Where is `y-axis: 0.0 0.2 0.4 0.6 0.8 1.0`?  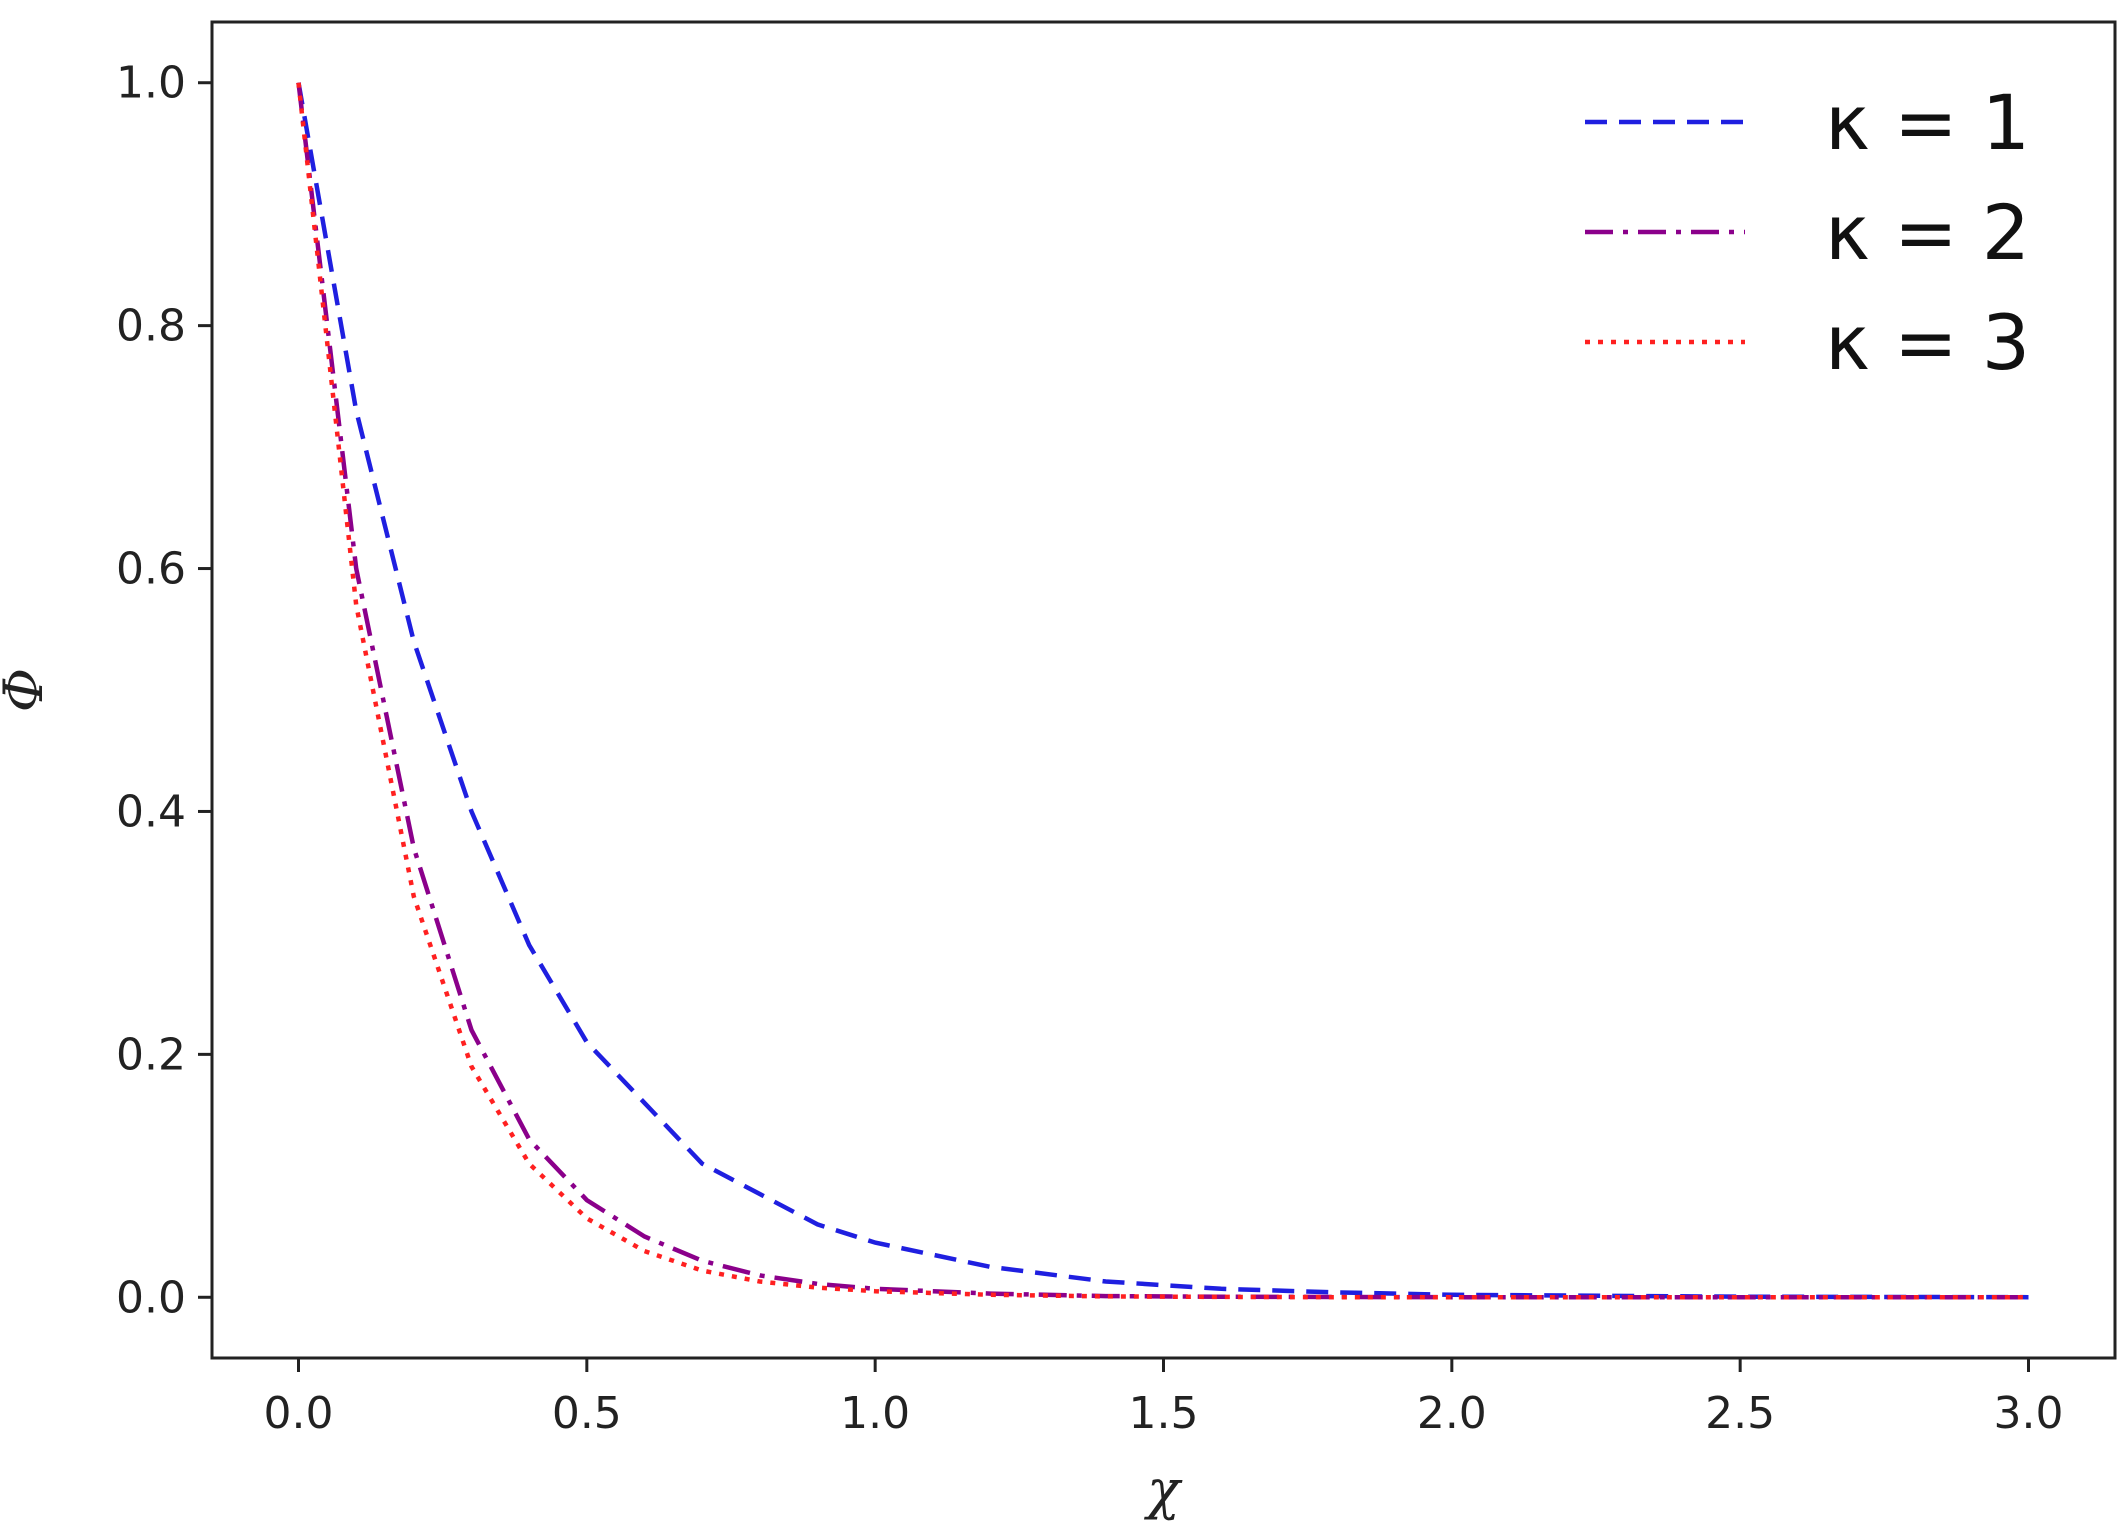
y-axis: 0.0 0.2 0.4 0.6 0.8 1.0 is located at coordinates (164, 690).